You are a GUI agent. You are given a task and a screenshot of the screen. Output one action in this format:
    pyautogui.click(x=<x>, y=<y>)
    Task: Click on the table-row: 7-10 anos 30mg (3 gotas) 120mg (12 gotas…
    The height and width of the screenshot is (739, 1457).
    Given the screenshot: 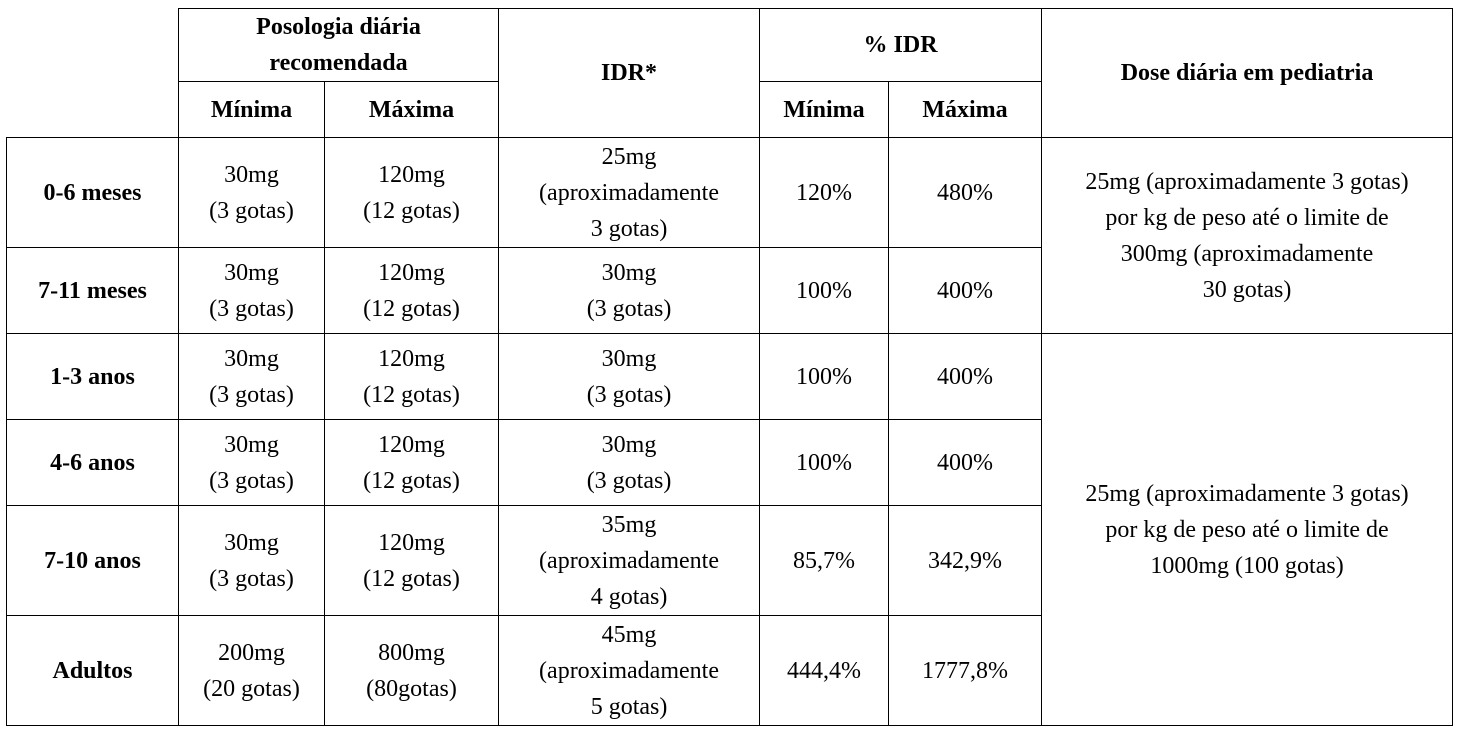 What is the action you would take?
    pyautogui.click(x=729, y=560)
    